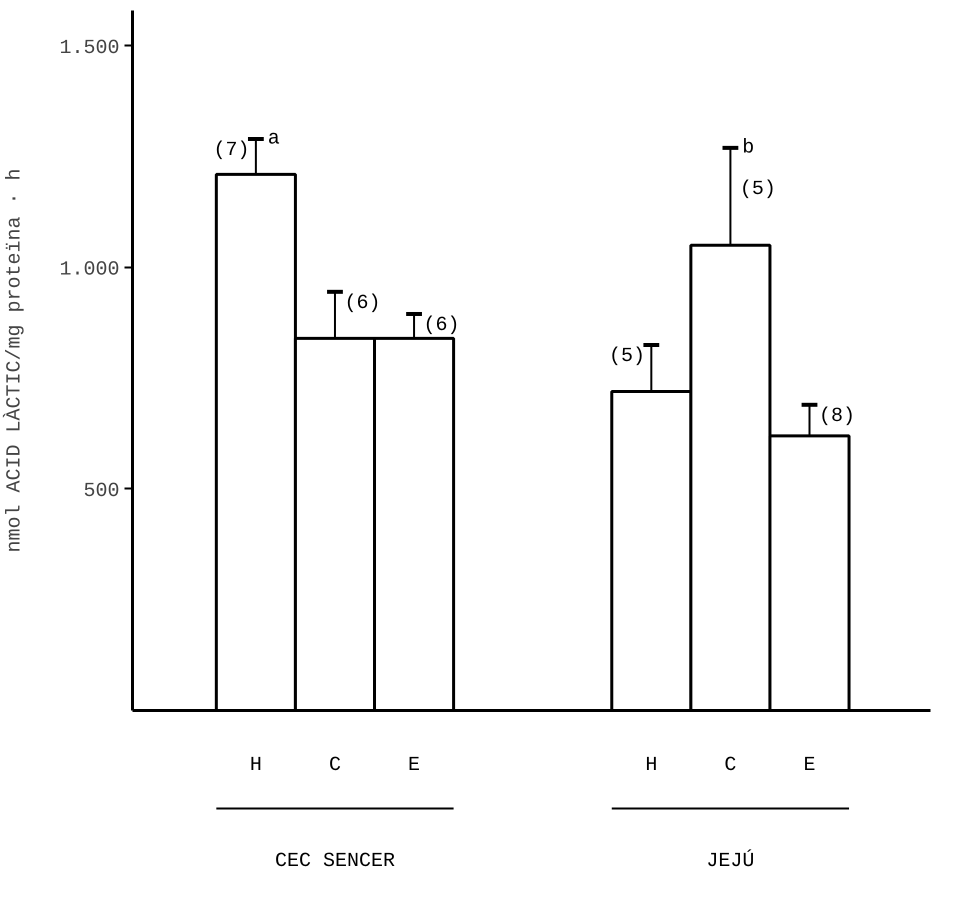 Image resolution: width=956 pixels, height=898 pixels. What do you see at coordinates (748, 148) in the screenshot?
I see `annotation: b` at bounding box center [748, 148].